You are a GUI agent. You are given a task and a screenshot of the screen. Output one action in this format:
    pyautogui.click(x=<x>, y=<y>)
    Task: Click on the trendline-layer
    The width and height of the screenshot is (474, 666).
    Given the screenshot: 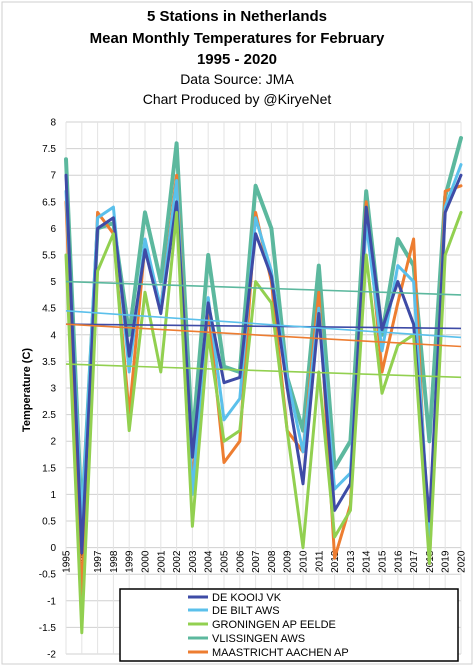 What is the action you would take?
    pyautogui.click(x=263, y=329)
    